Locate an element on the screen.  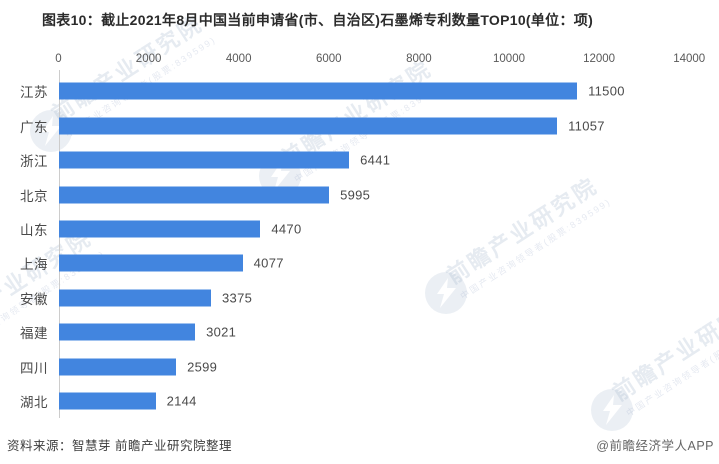
bar-row: 安徽 3375 is located at coordinates (359, 298).